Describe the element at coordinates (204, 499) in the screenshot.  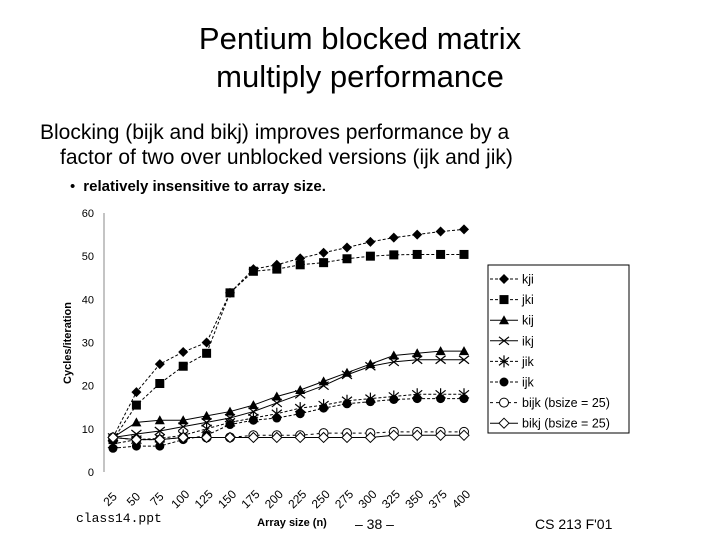
I see `x-tick-label: 125` at that location.